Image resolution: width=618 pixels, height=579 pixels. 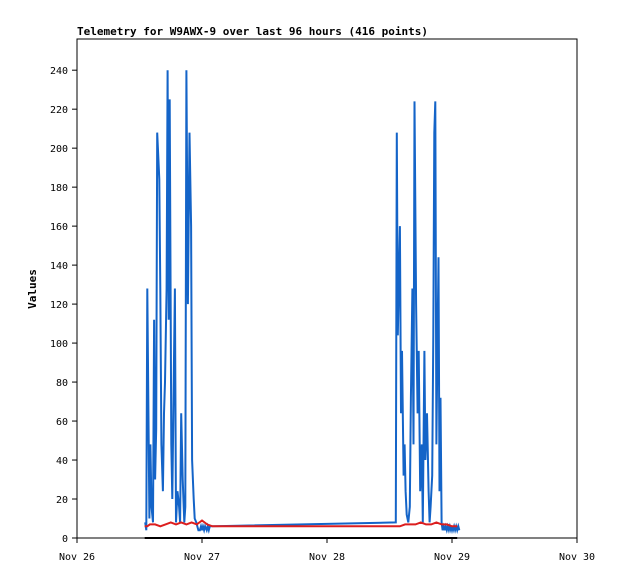 I want to click on x-tick-label: Nov 30, so click(x=577, y=557).